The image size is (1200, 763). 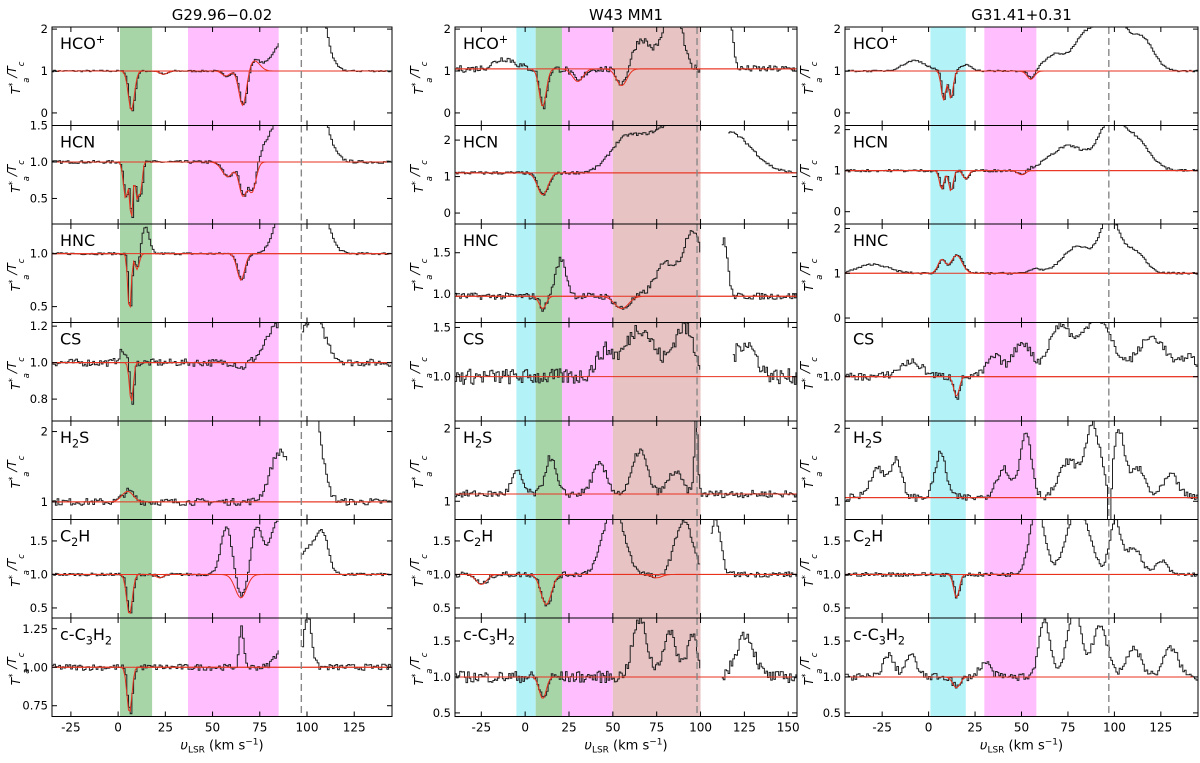 I want to click on spectrum-panel: 0.5 1.0 1.5 HCN T*a/Tc, so click(x=199, y=172).